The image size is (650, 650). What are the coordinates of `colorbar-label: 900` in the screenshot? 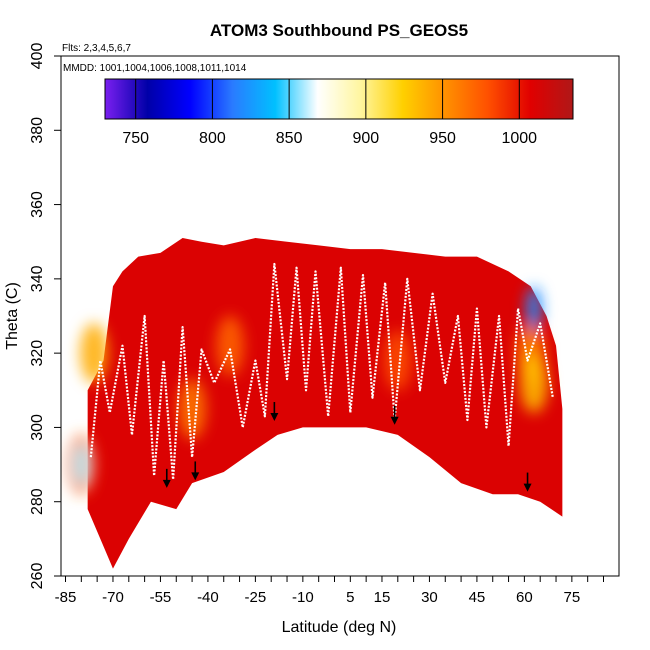 It's located at (366, 138).